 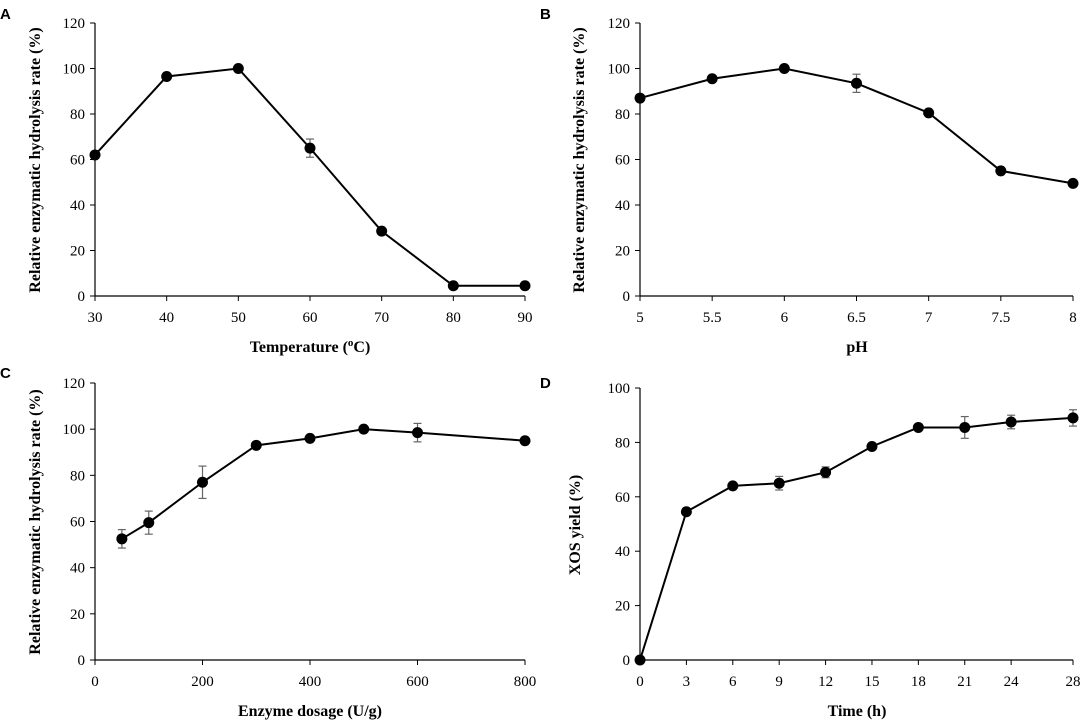 I want to click on panel-b-x-tick-label: 6.5, so click(x=856, y=318).